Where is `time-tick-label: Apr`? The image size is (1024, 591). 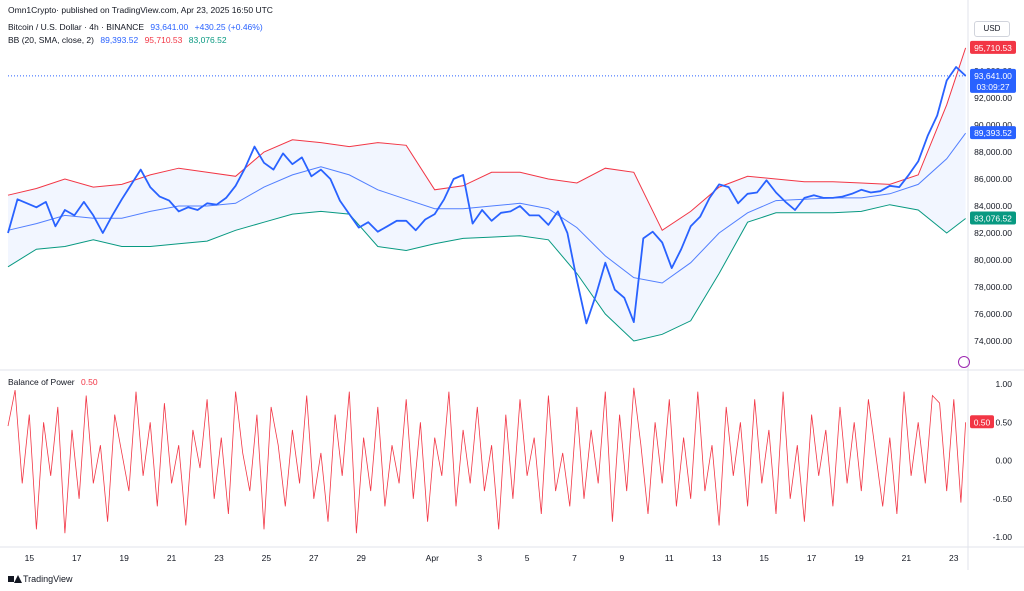
time-tick-label: Apr is located at coordinates (432, 558).